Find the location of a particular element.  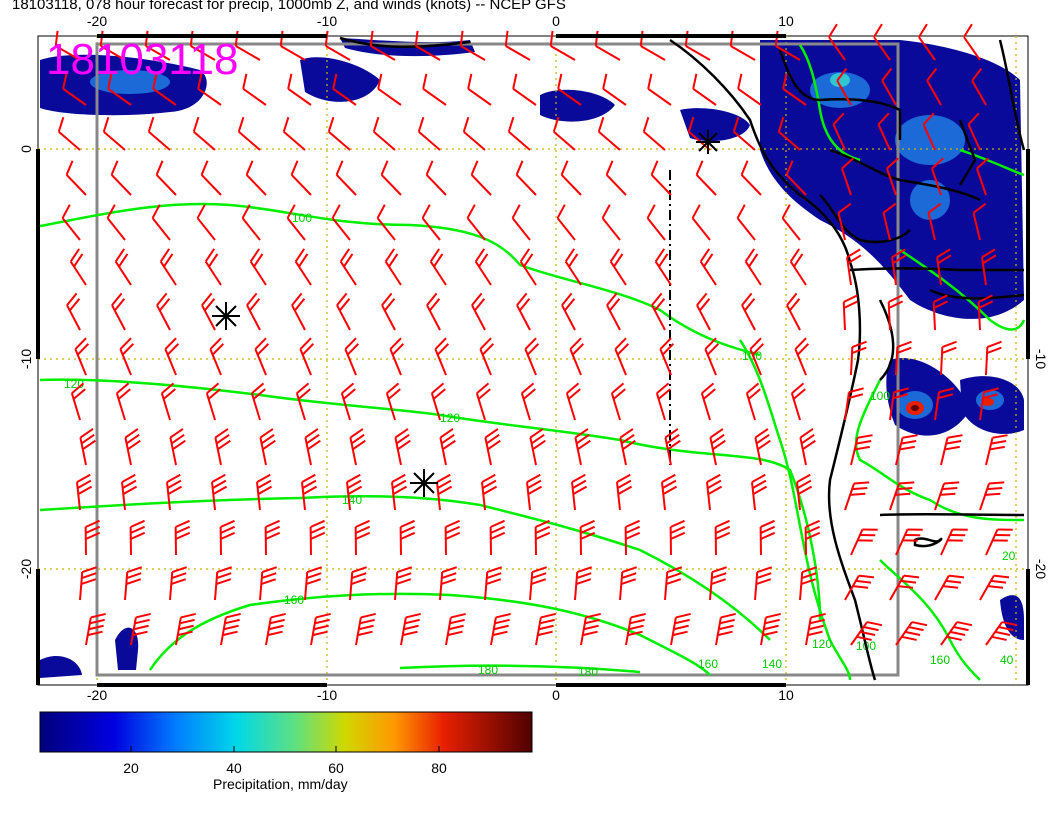

contour-label: 100 is located at coordinates (880, 396).